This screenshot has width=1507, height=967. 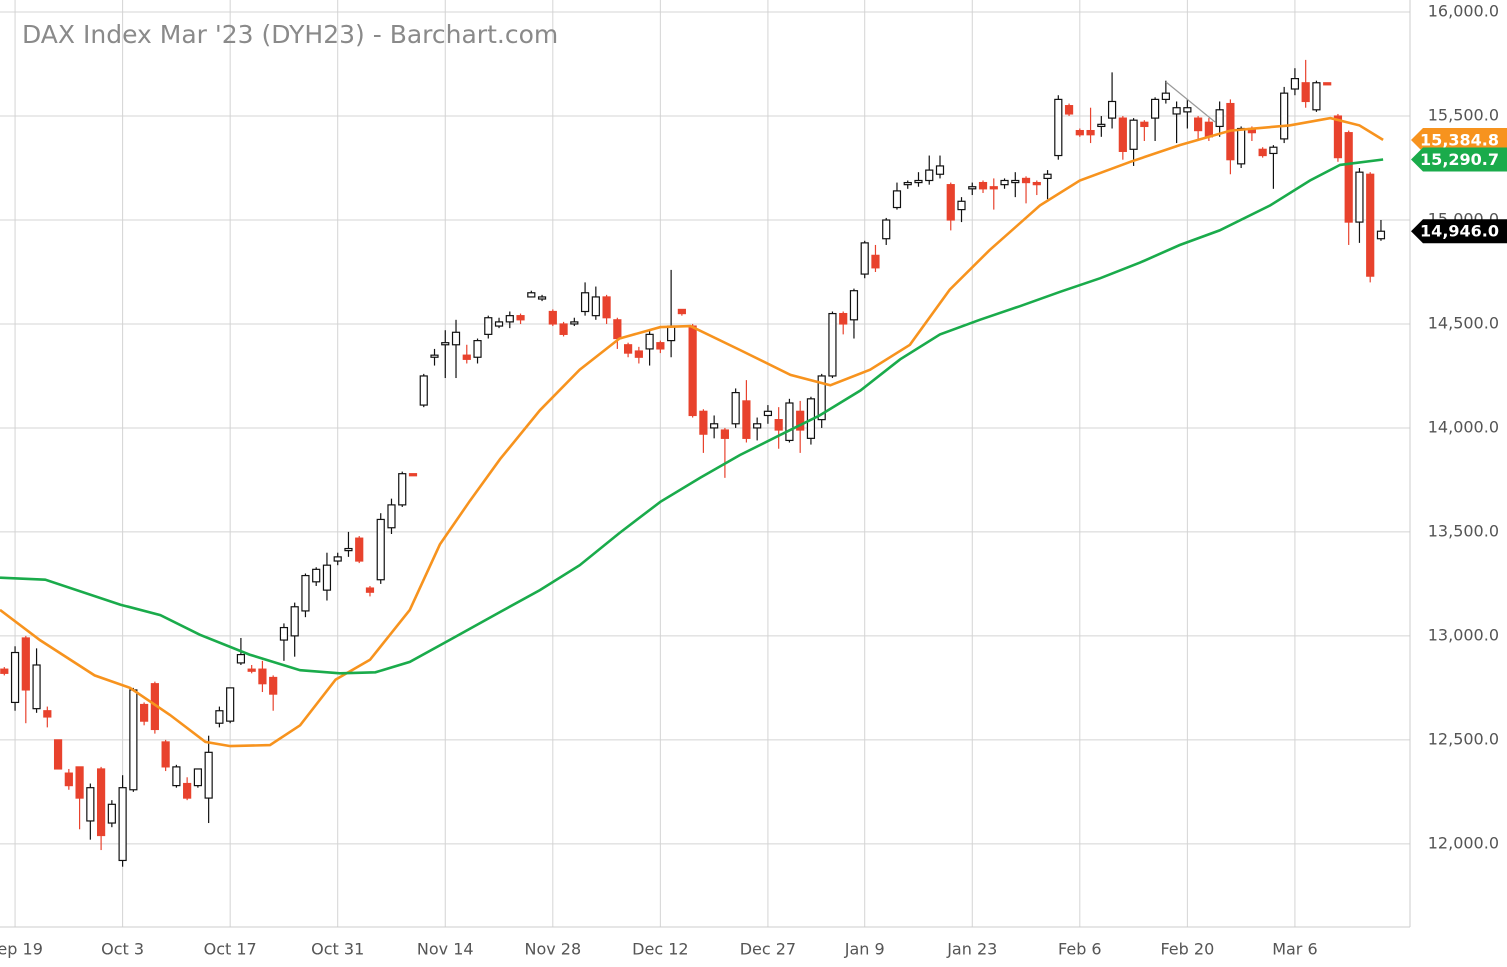 What do you see at coordinates (230, 949) in the screenshot?
I see `x-tick-label: Oct 17` at bounding box center [230, 949].